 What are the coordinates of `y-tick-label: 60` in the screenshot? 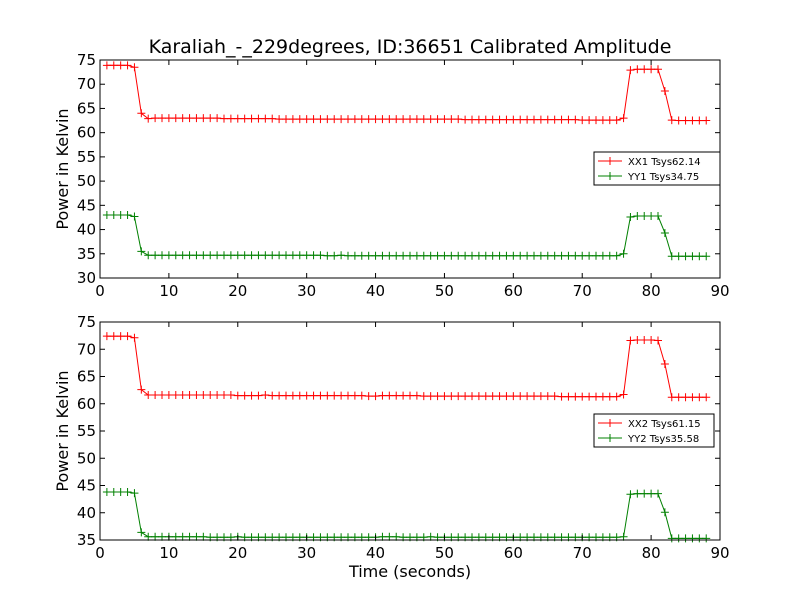 It's located at (86, 133).